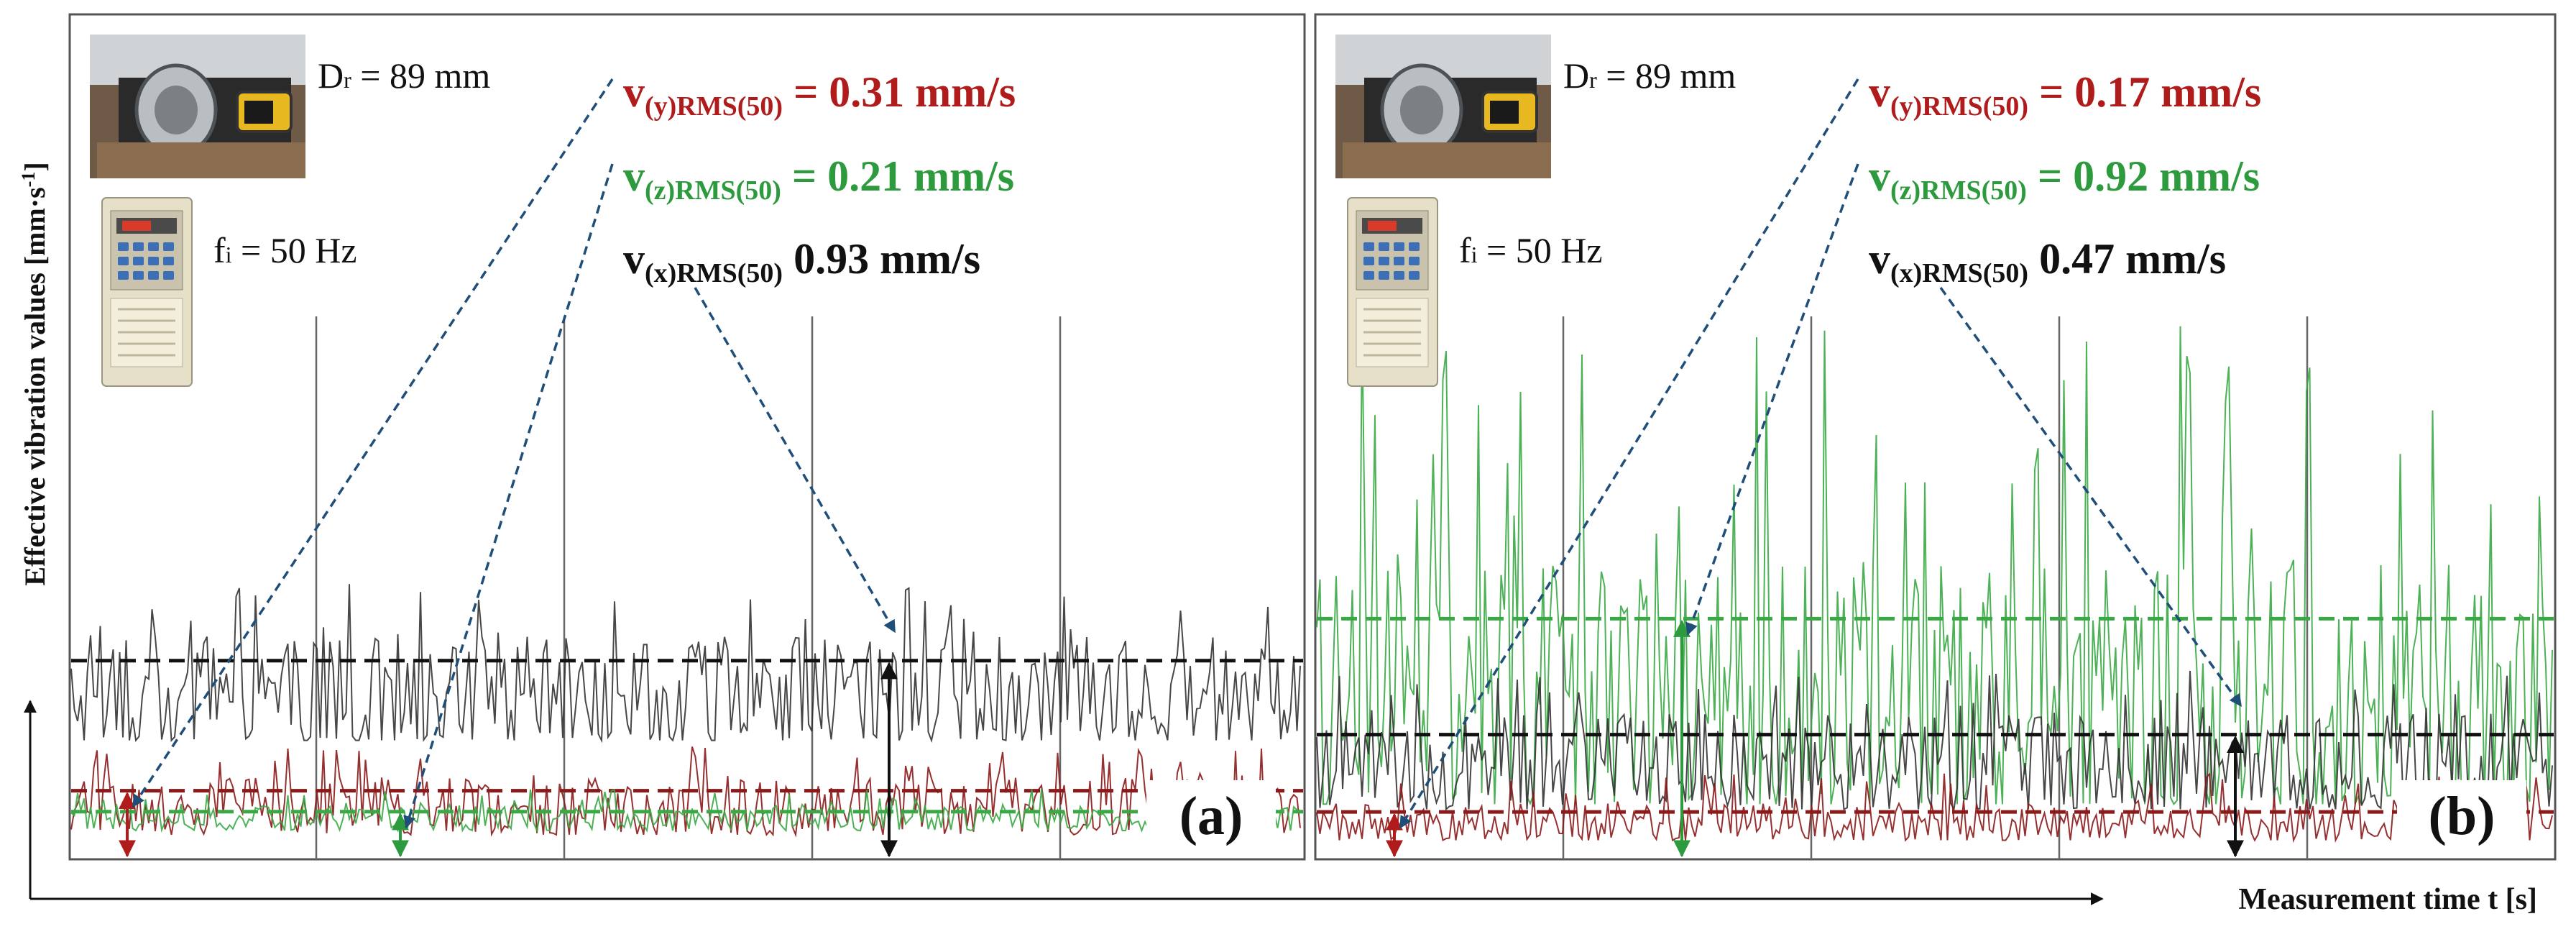  What do you see at coordinates (899, 92) in the screenshot?
I see `rms-label-value: = 0.31 mm/s` at bounding box center [899, 92].